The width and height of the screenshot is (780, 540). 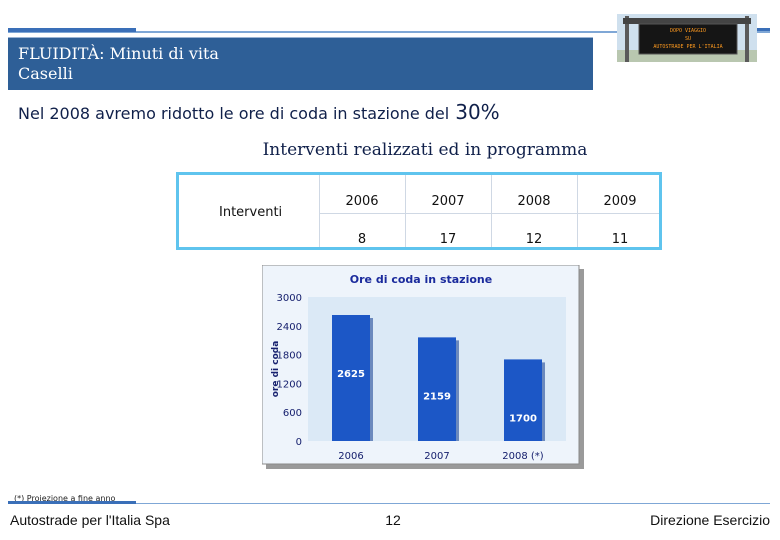 I want to click on page-title-line1: FLUIDITÀ: Minuti di vita, so click(x=118, y=53).